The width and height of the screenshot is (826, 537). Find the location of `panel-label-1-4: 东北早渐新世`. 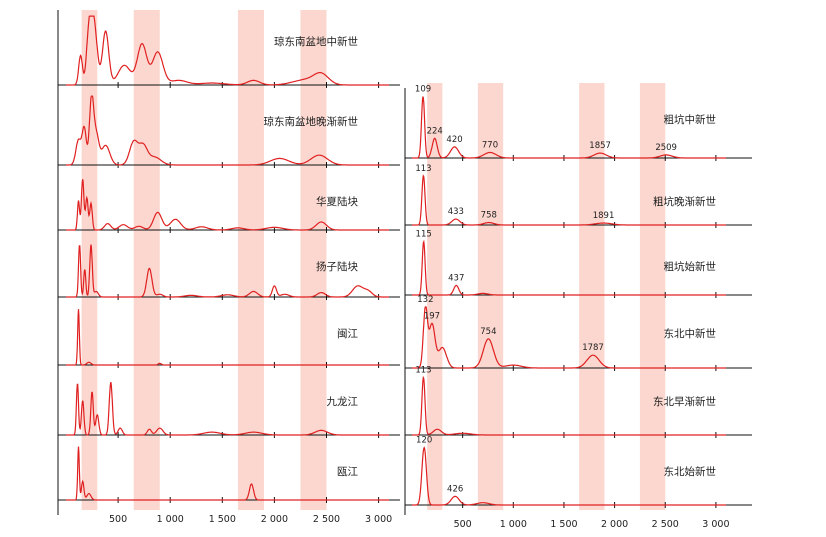

panel-label-1-4: 东北早渐新世 is located at coordinates (684, 401).